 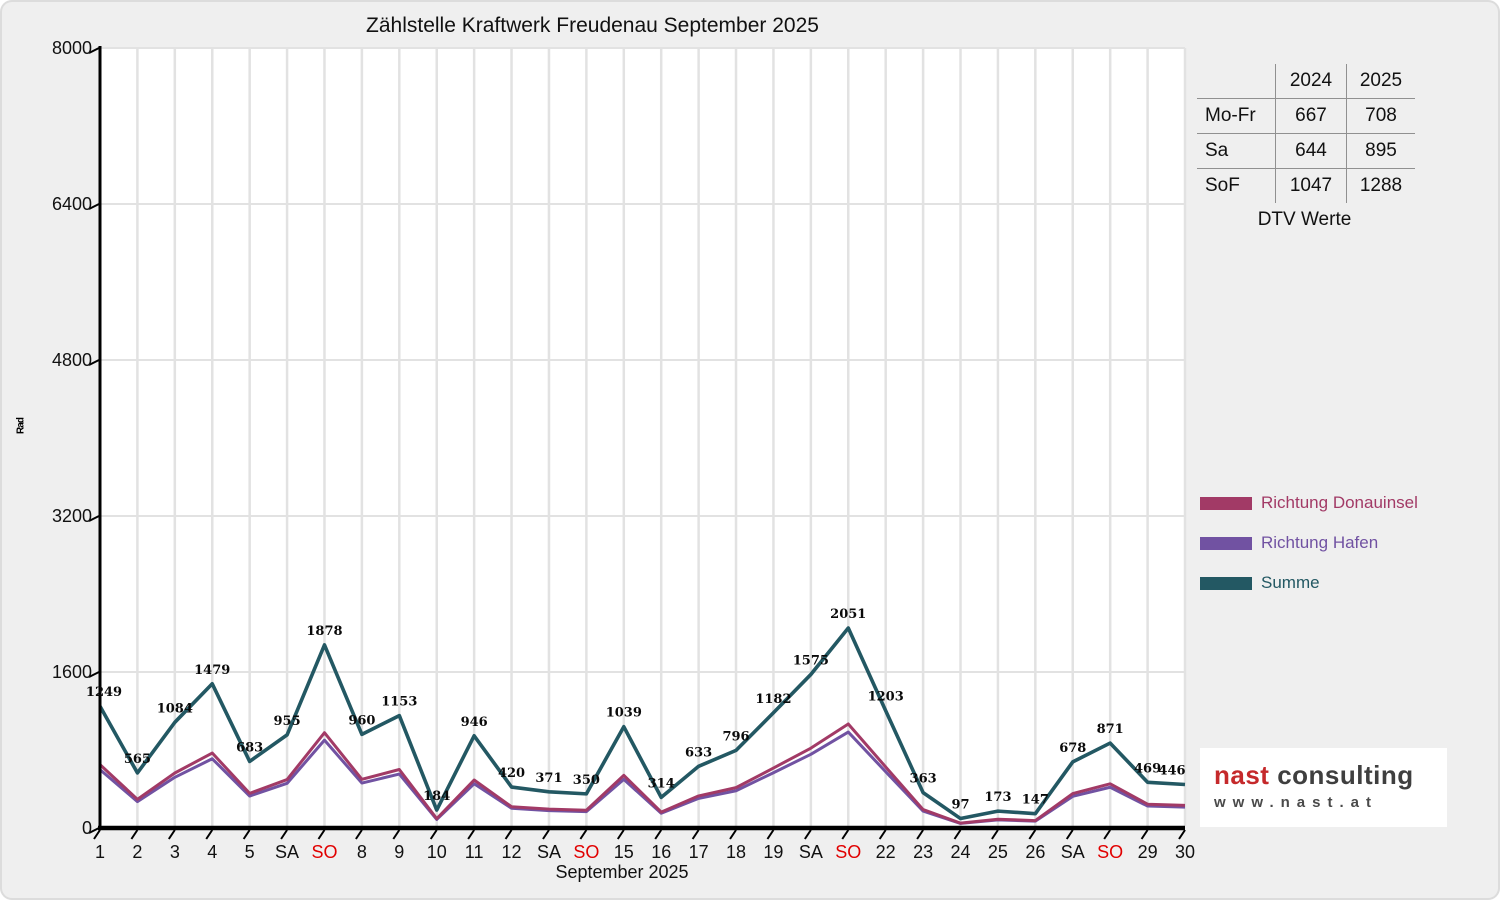 I want to click on data-label: 350, so click(x=586, y=780).